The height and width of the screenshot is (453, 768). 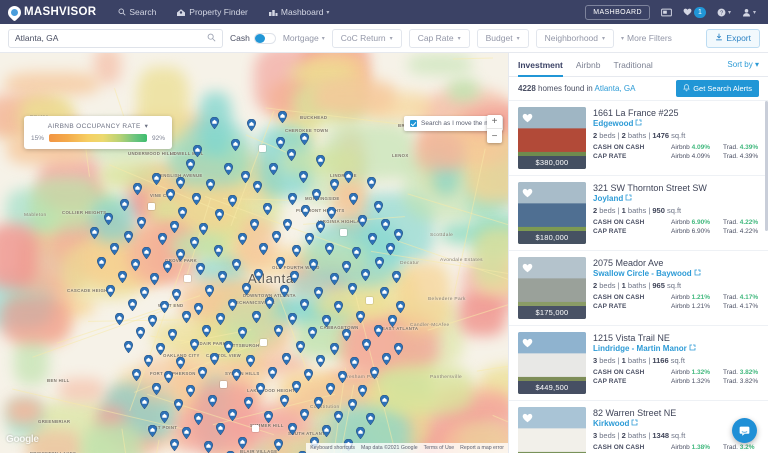 I want to click on terms-of-use-link: Terms of Use, so click(x=439, y=448).